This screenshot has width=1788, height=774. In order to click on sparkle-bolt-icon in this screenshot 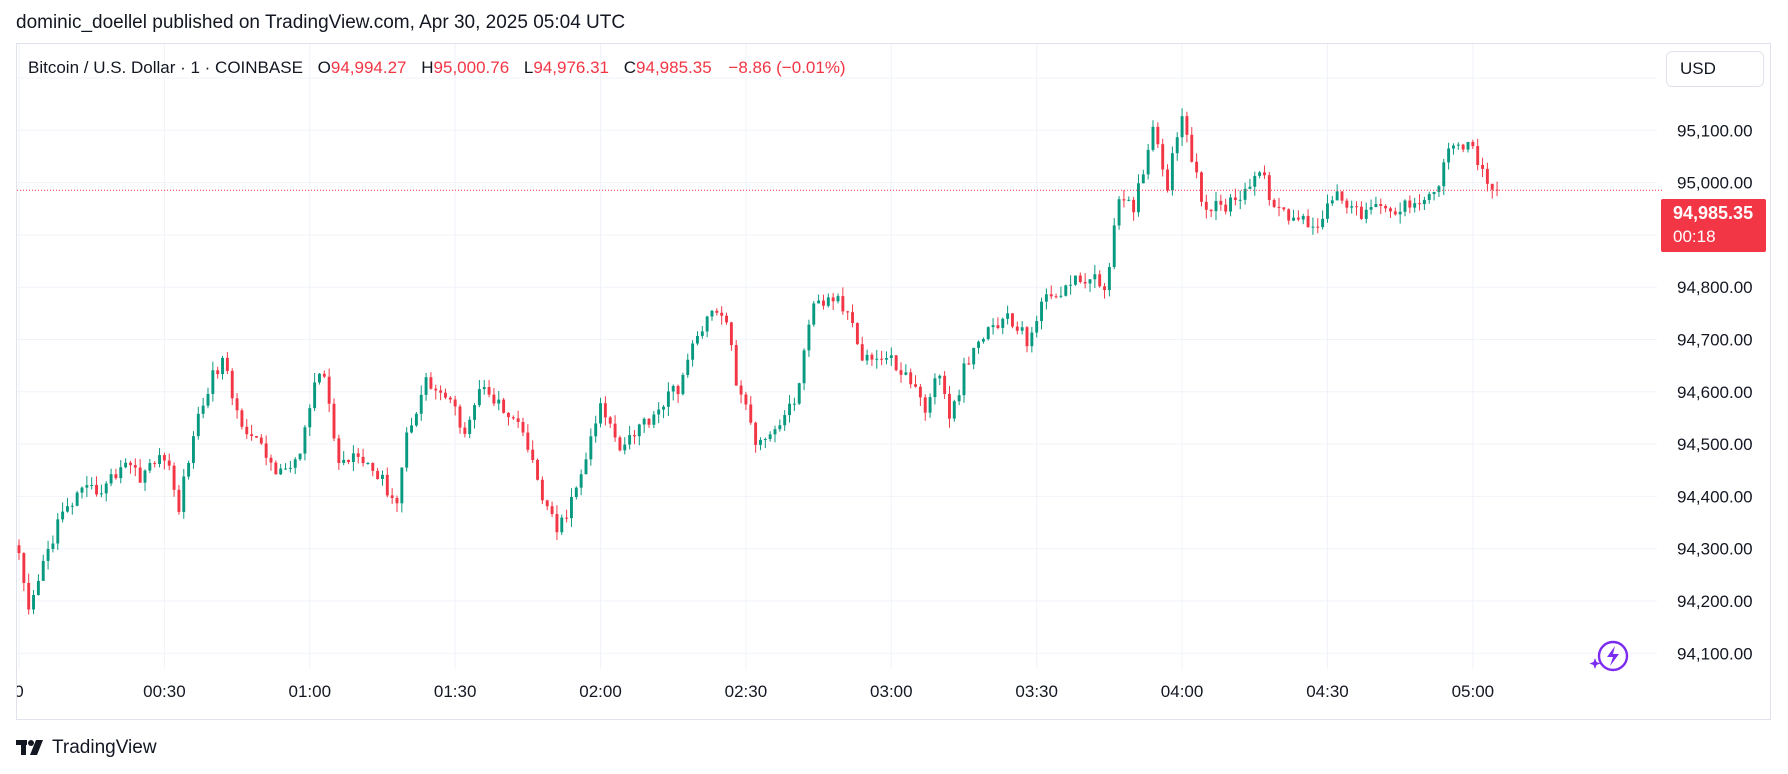, I will do `click(1609, 656)`.